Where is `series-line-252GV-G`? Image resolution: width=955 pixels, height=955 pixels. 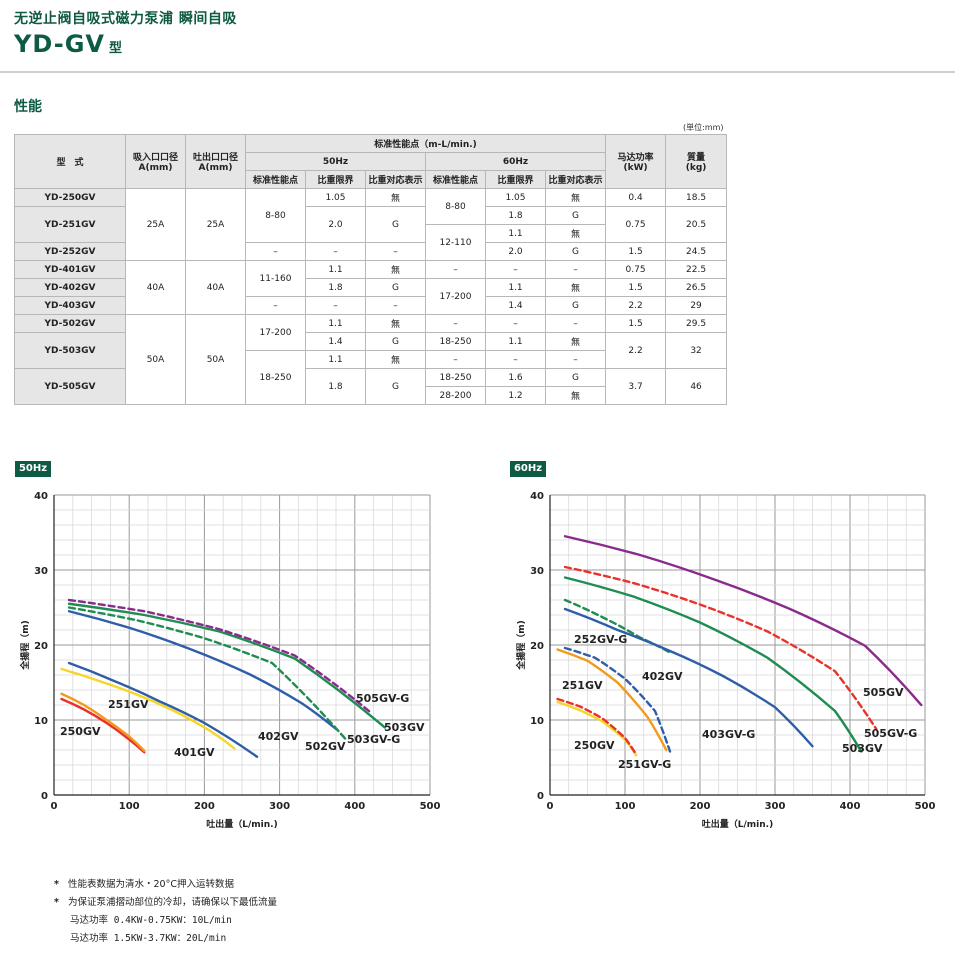 series-line-252GV-G is located at coordinates (617, 699).